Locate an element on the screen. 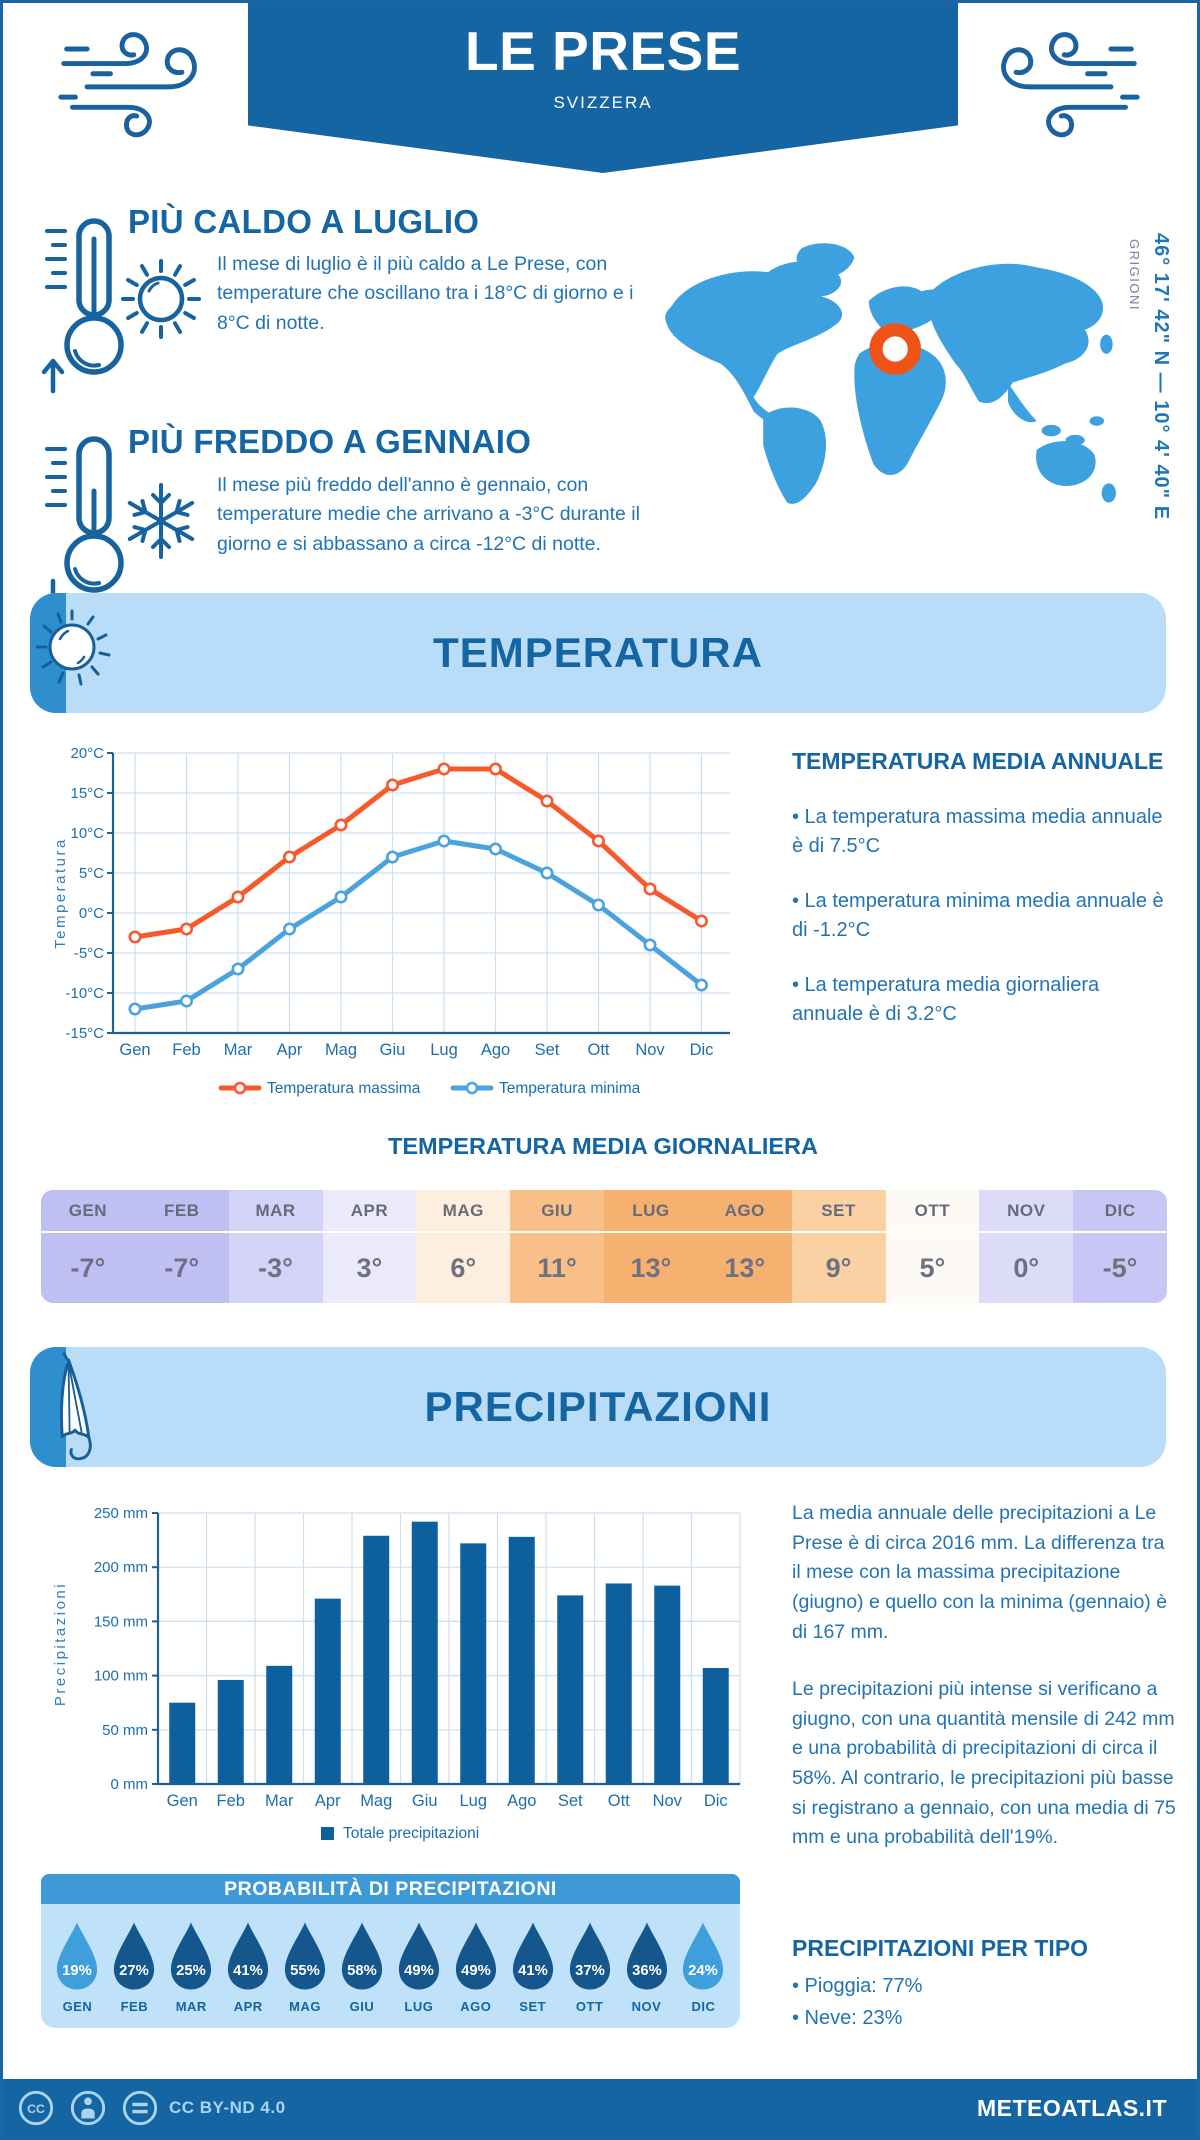 The height and width of the screenshot is (2140, 1200). droplet-month-label: OTT is located at coordinates (589, 2006).